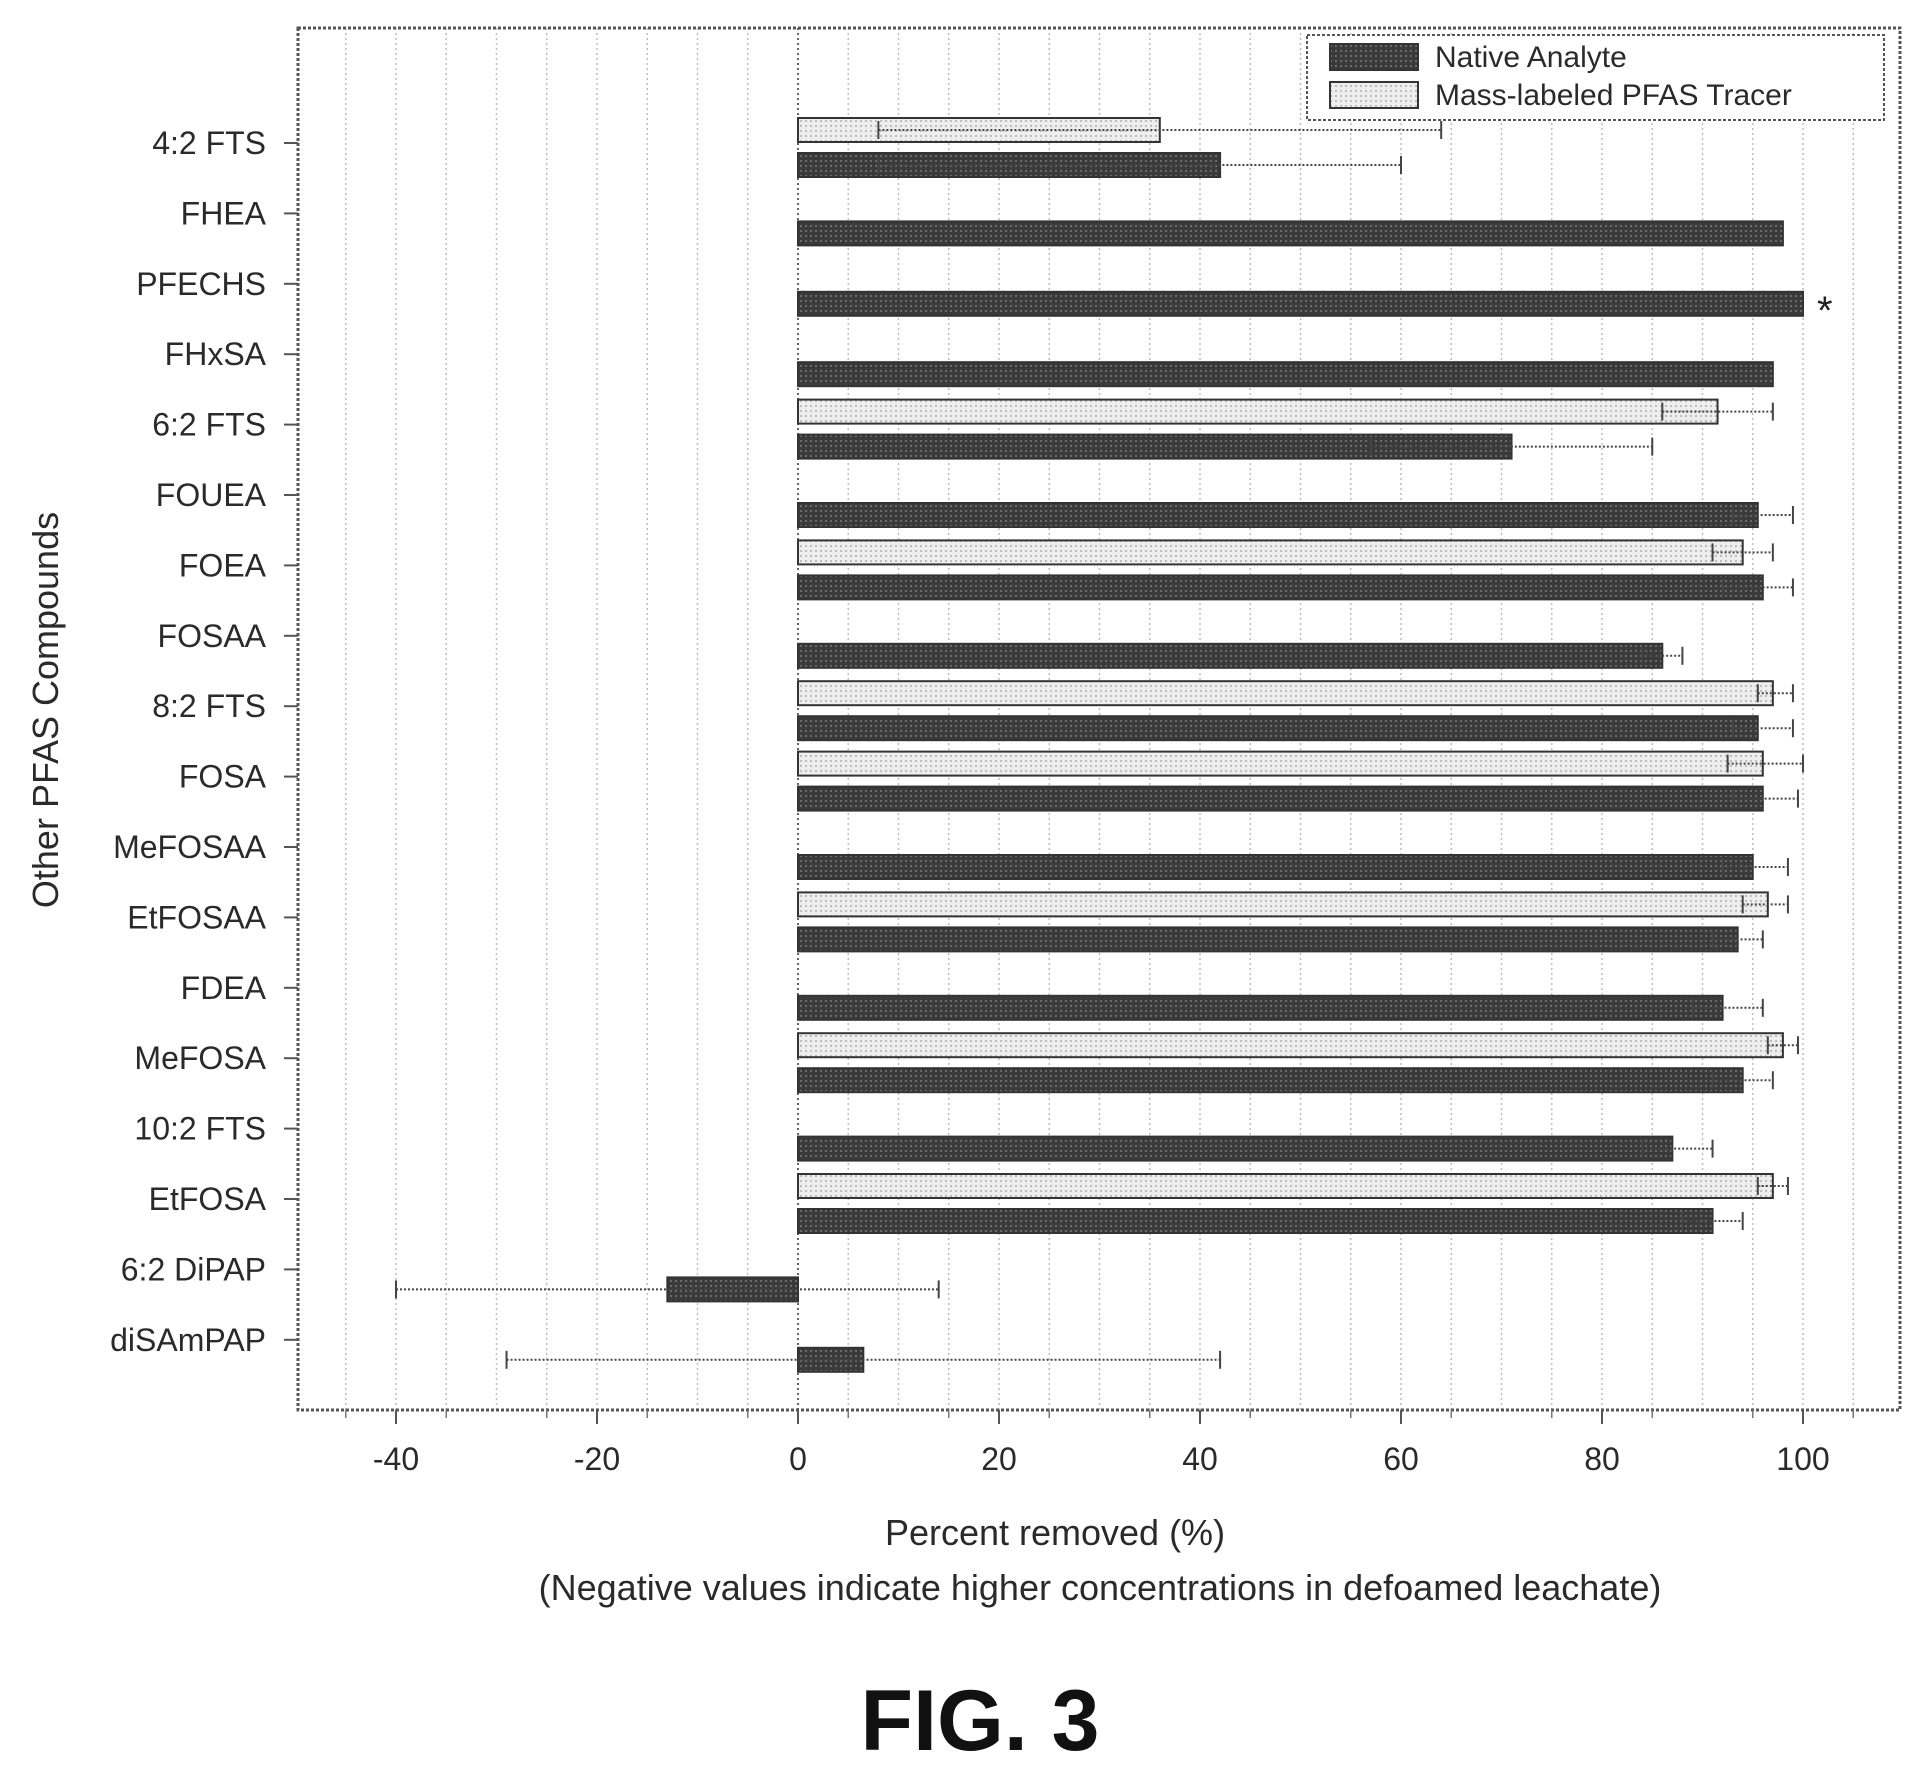  I want to click on y-tick-label-mefosa: MeFOSA, so click(200, 1058).